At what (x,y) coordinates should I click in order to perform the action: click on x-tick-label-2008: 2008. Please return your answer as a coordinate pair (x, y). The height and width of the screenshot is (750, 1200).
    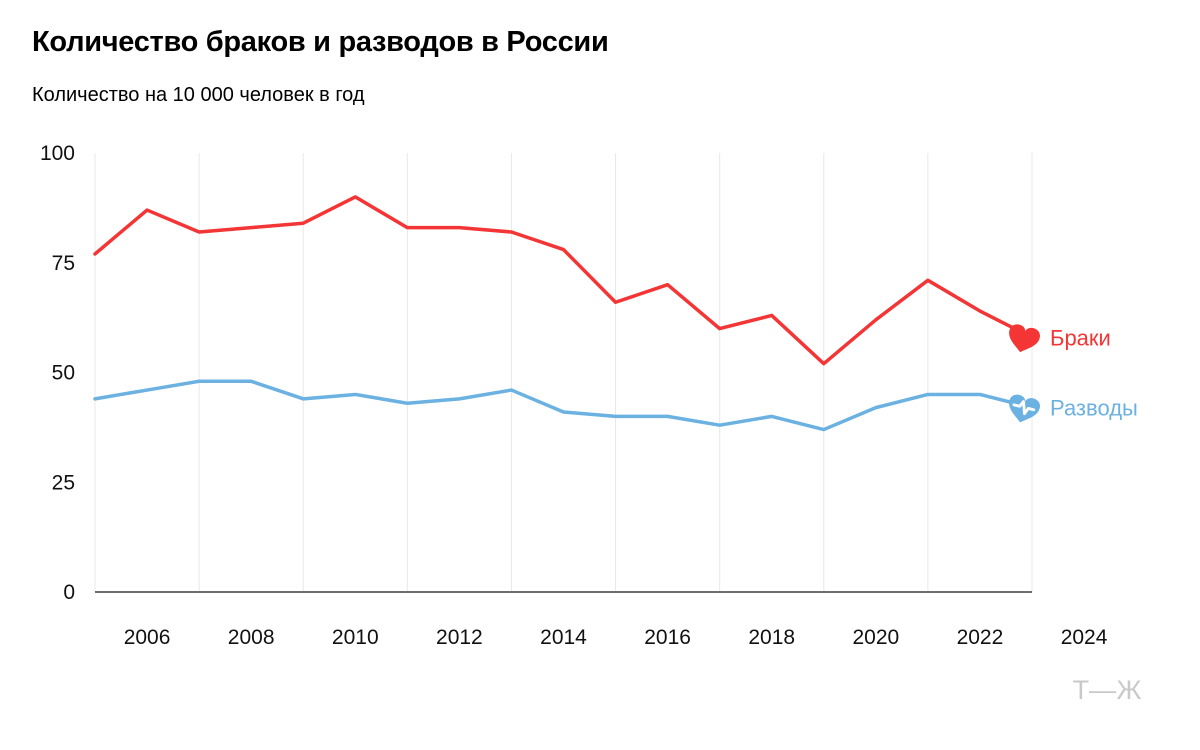
    Looking at the image, I should click on (251, 637).